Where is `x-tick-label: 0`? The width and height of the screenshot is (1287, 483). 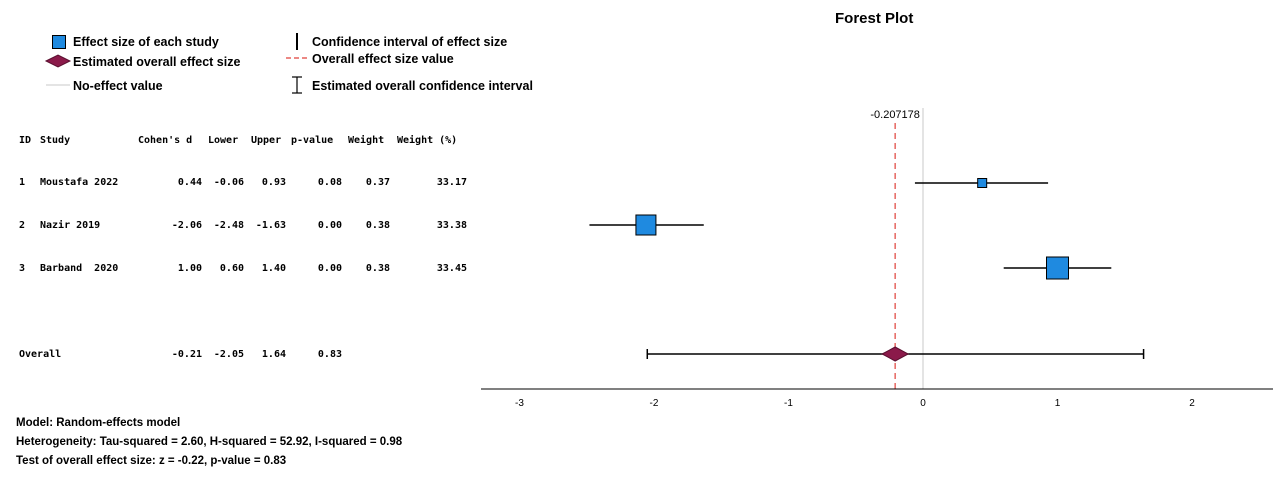
x-tick-label: 0 is located at coordinates (923, 403).